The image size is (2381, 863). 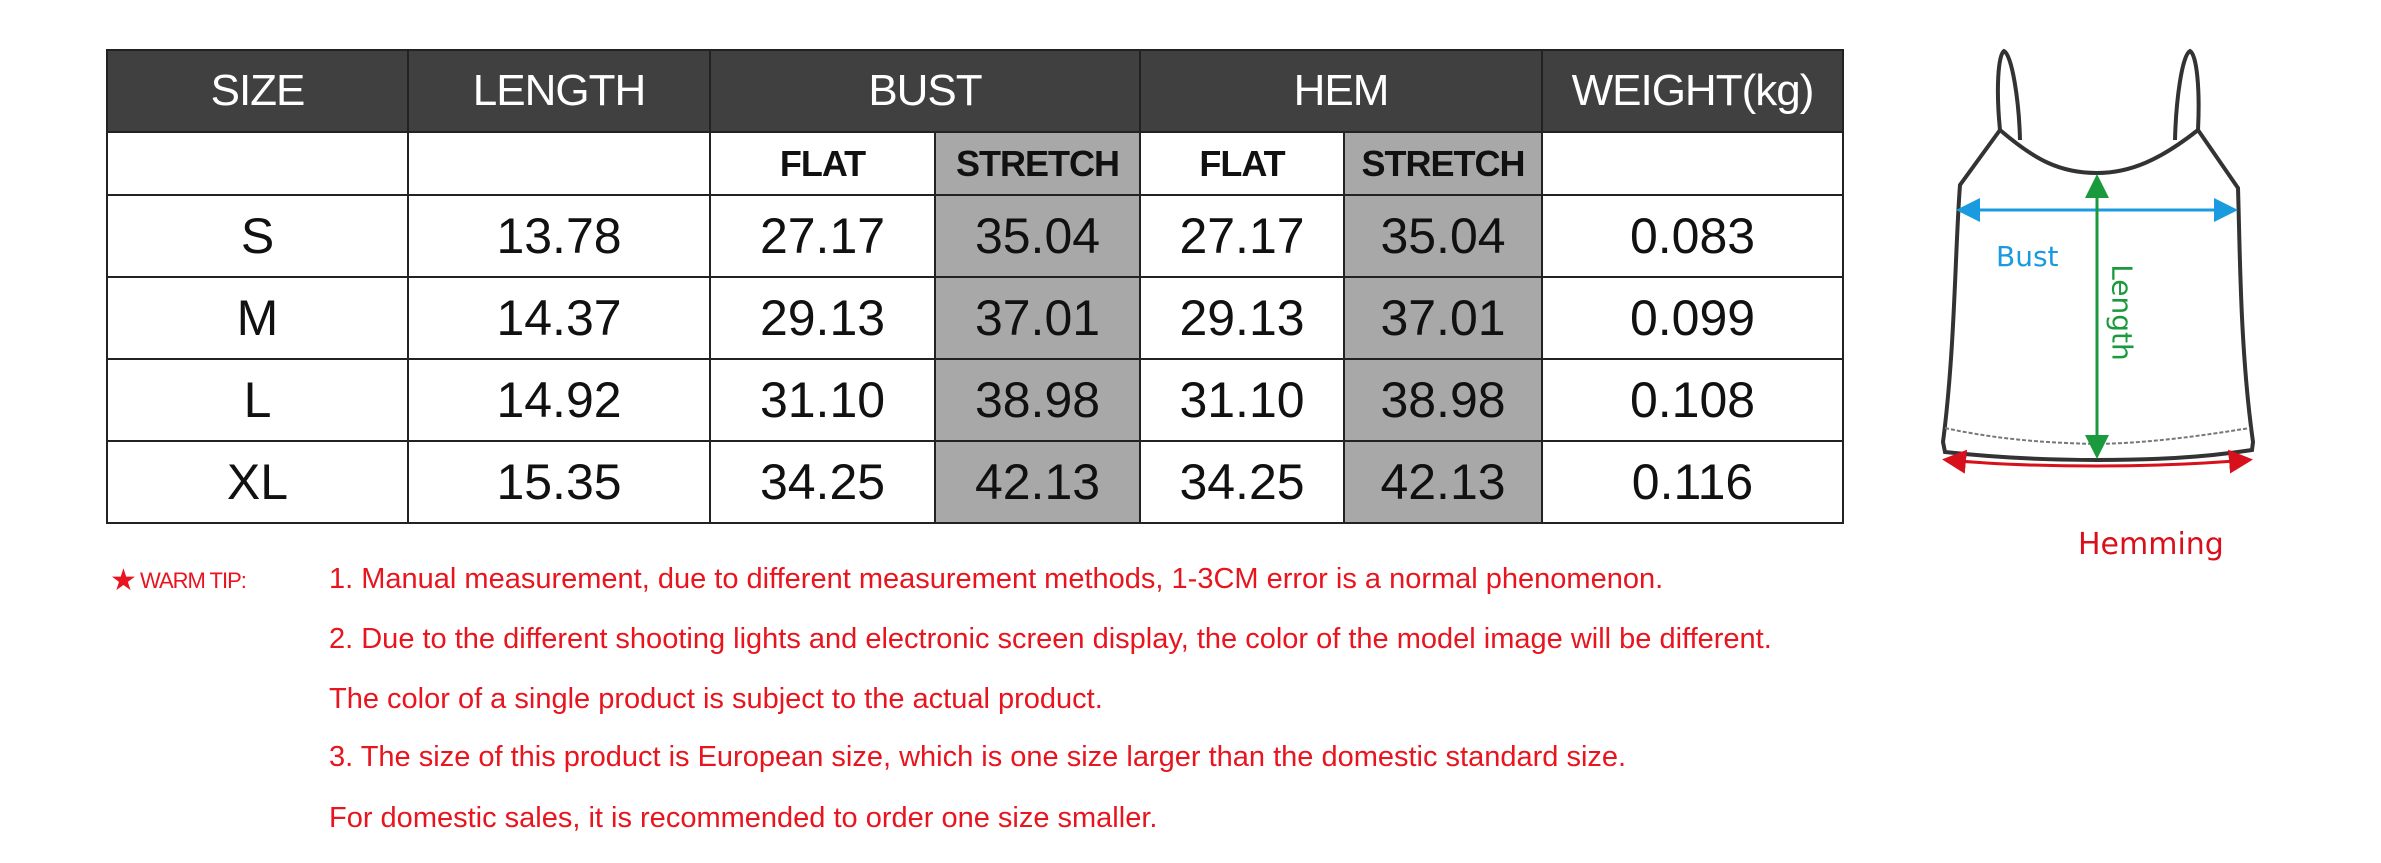 I want to click on subheader-row: FLAT STRETCH FLAT STRETCH, so click(x=975, y=163).